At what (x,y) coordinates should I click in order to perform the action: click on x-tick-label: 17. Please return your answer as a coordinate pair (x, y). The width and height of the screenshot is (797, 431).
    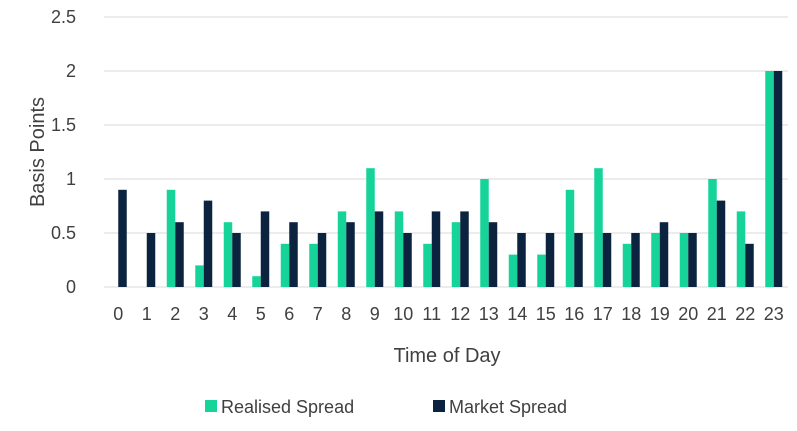
    Looking at the image, I should click on (603, 314).